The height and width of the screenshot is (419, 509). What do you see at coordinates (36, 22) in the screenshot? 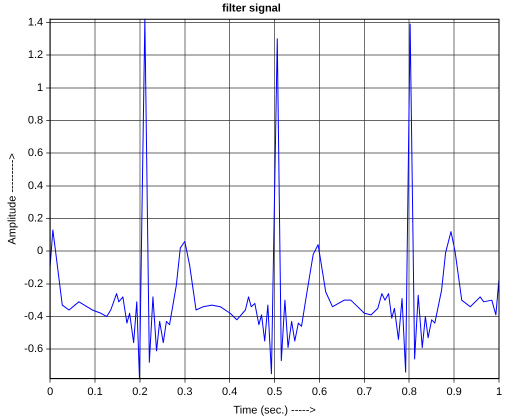
I see `y-tick-label: 1.4` at bounding box center [36, 22].